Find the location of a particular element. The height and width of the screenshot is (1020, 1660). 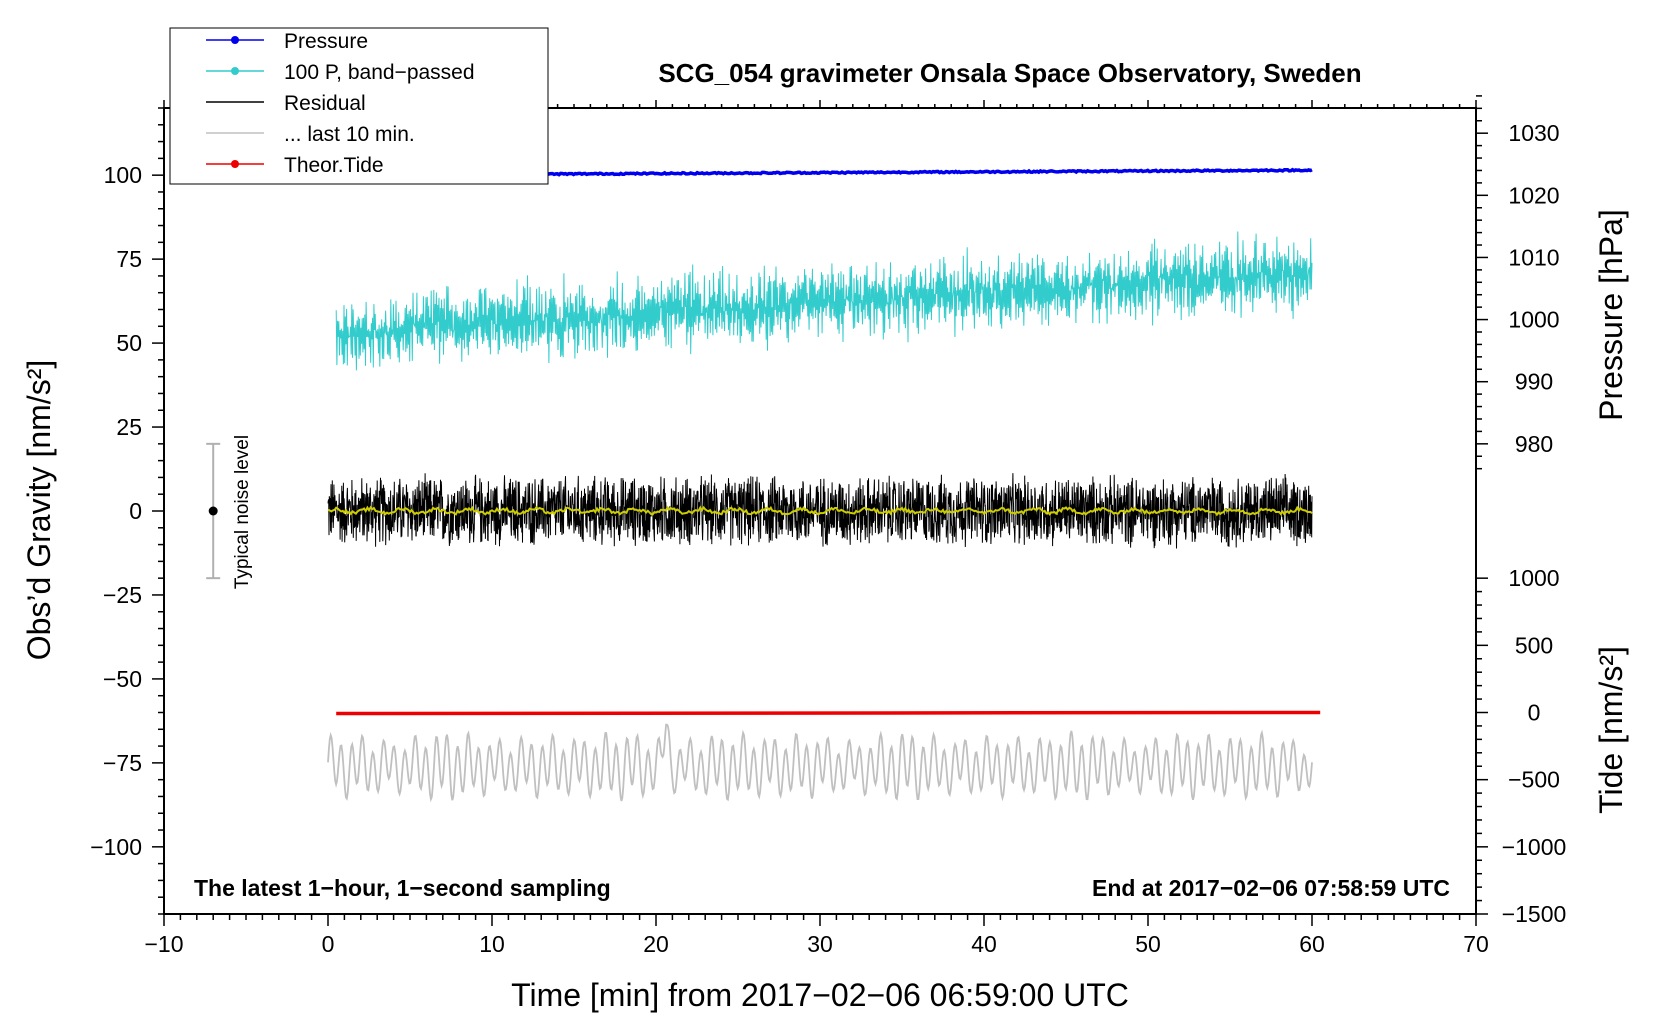

tide-tick-label: −500 is located at coordinates (1534, 780).